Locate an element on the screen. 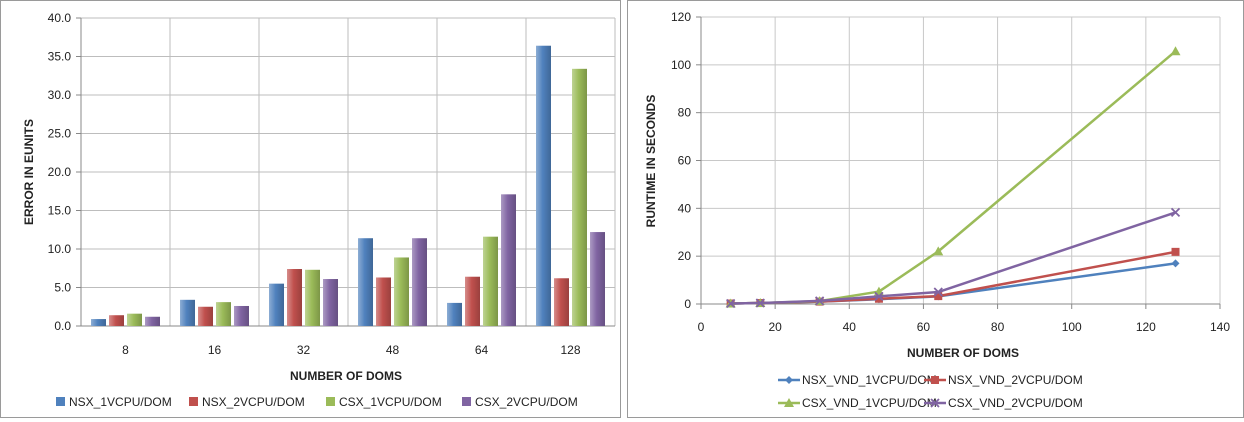 Image resolution: width=1244 pixels, height=422 pixels. y-tick-label: 0.0 is located at coordinates (62, 326).